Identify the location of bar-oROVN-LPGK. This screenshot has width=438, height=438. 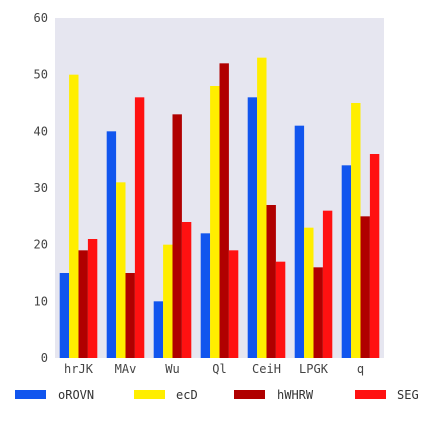
(299, 241).